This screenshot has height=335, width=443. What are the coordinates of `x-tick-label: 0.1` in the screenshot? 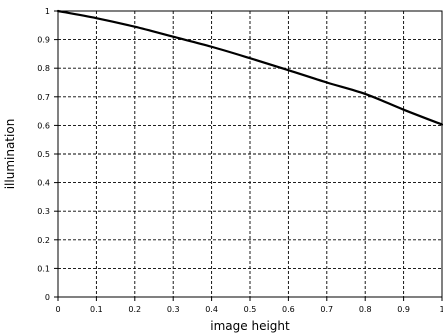 It's located at (96, 309).